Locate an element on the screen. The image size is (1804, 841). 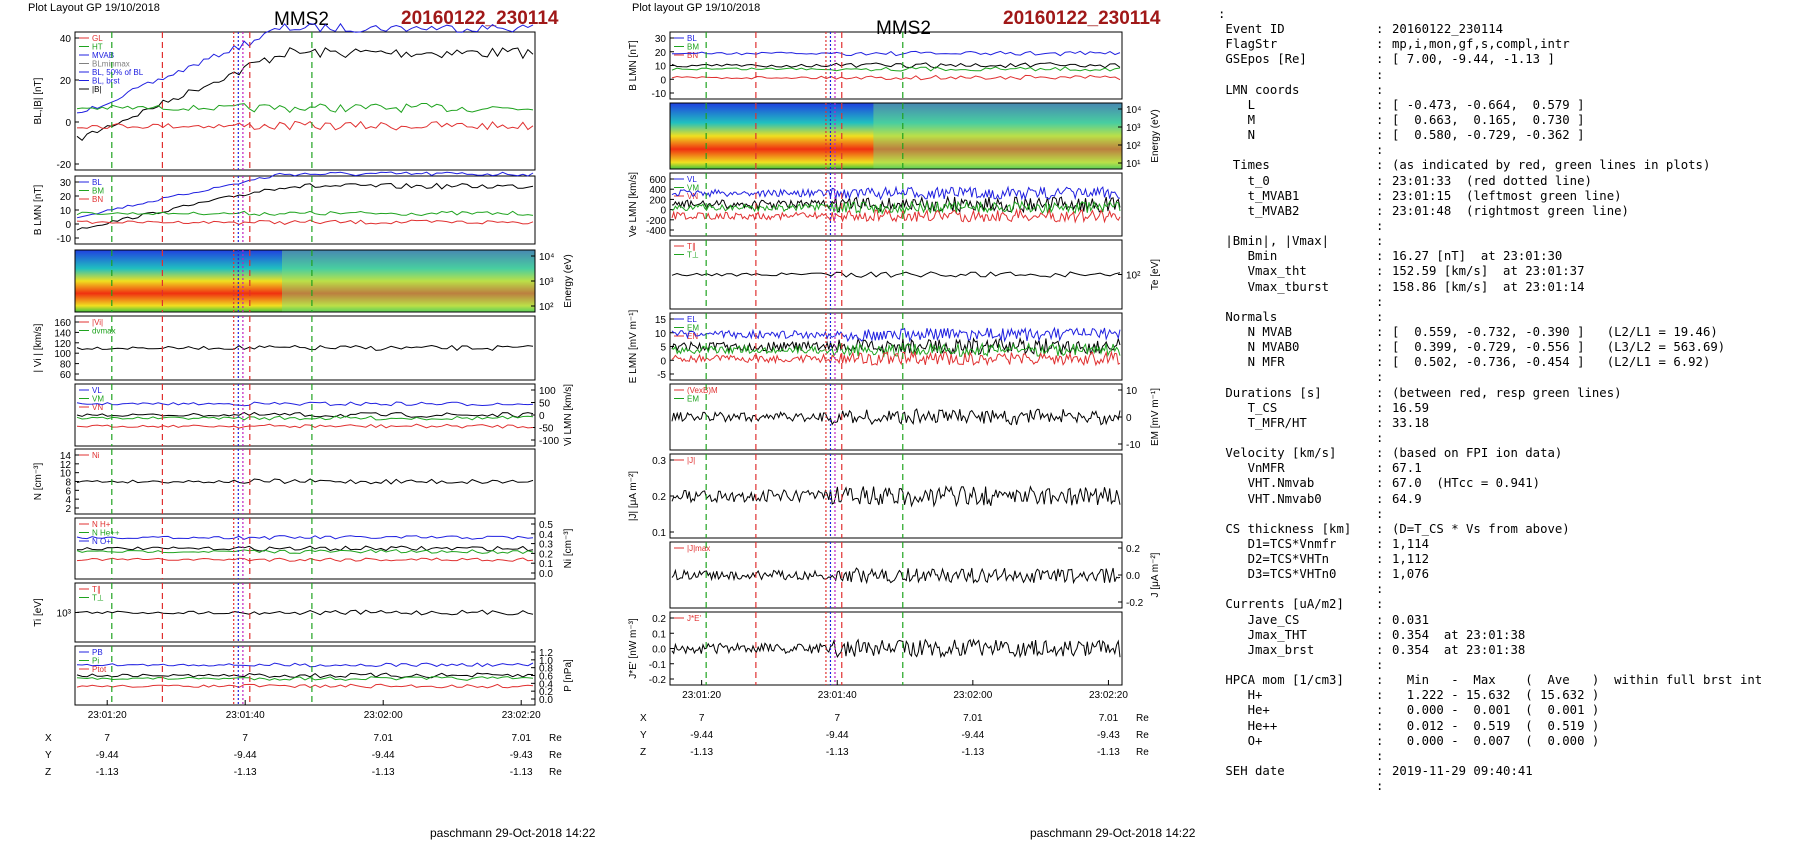
ytick-label: 2 is located at coordinates (68, 509).